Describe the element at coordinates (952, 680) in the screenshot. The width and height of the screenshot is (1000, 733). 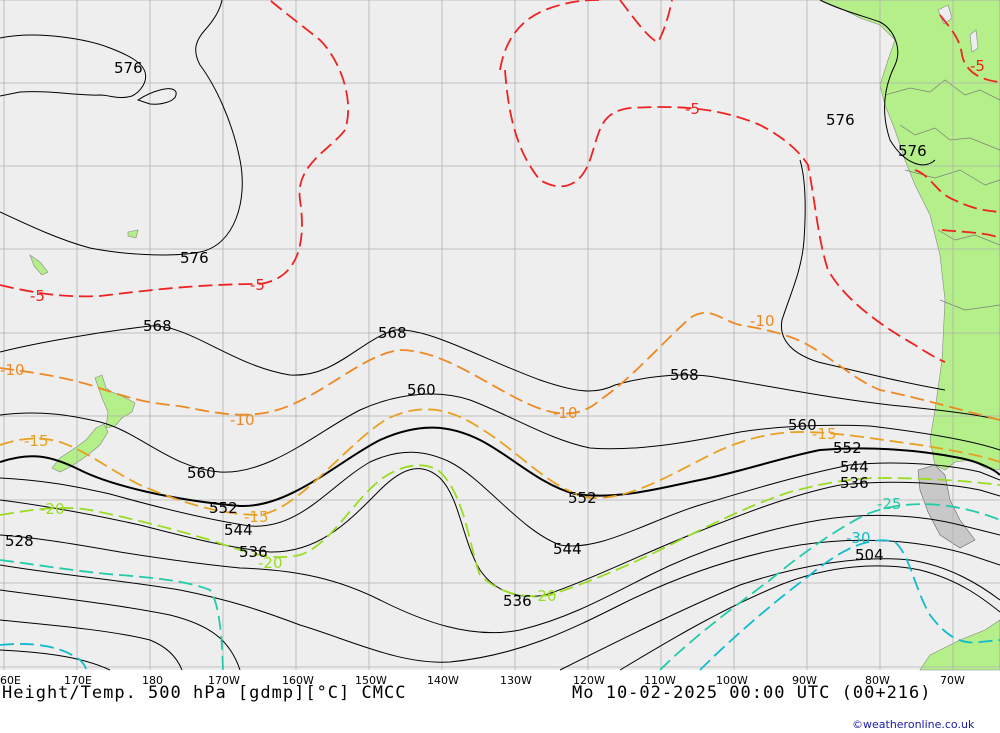
I see `lon-tick: 70W` at that location.